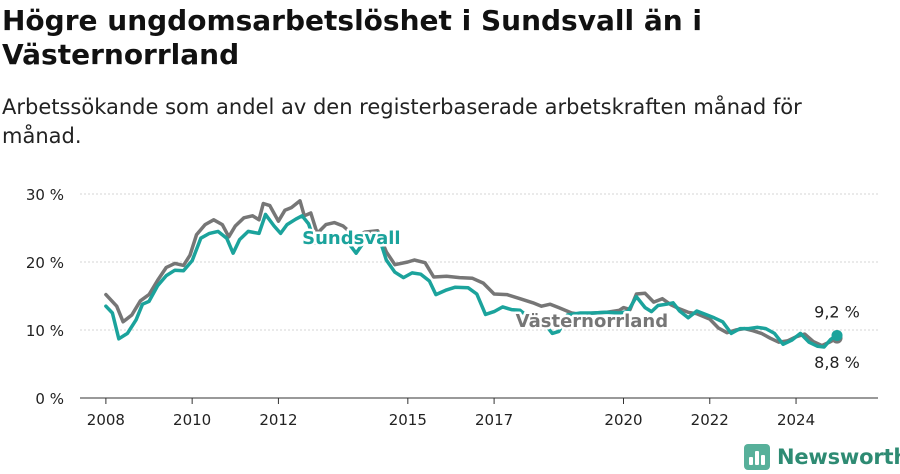 The width and height of the screenshot is (900, 474). What do you see at coordinates (351, 238) in the screenshot?
I see `series-label-sundsvall: Sundsvall` at bounding box center [351, 238].